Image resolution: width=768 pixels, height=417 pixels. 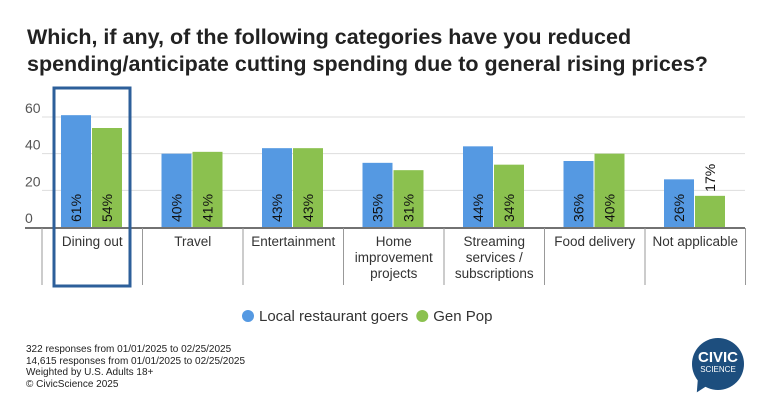 What do you see at coordinates (29, 218) in the screenshot?
I see `y-tick-label: 0` at bounding box center [29, 218].